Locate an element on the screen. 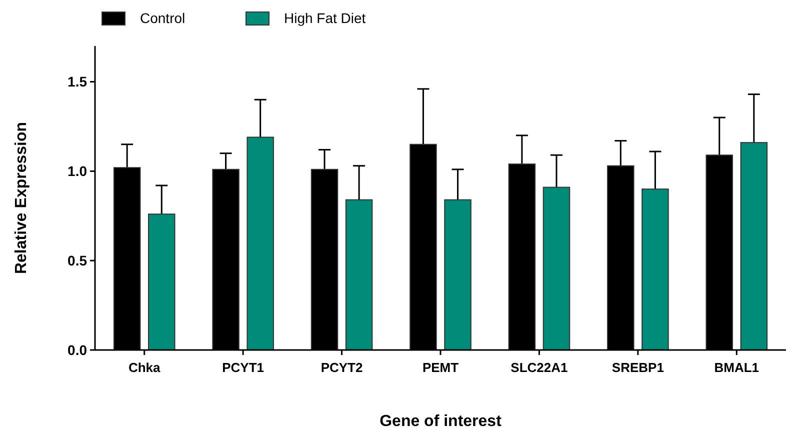  y-tick-label: 0.5 is located at coordinates (78, 260).